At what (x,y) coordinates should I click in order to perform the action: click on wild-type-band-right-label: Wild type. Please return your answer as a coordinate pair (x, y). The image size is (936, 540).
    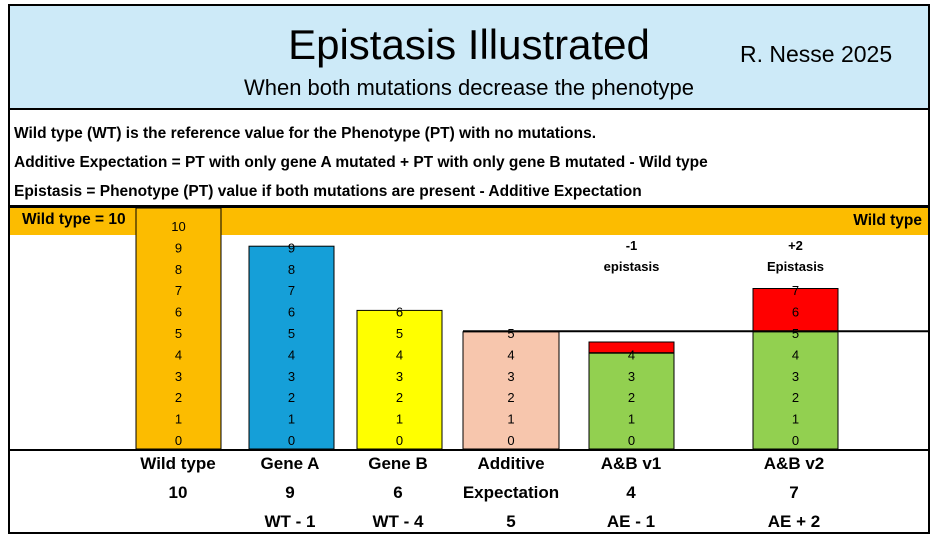
    Looking at the image, I should click on (887, 220).